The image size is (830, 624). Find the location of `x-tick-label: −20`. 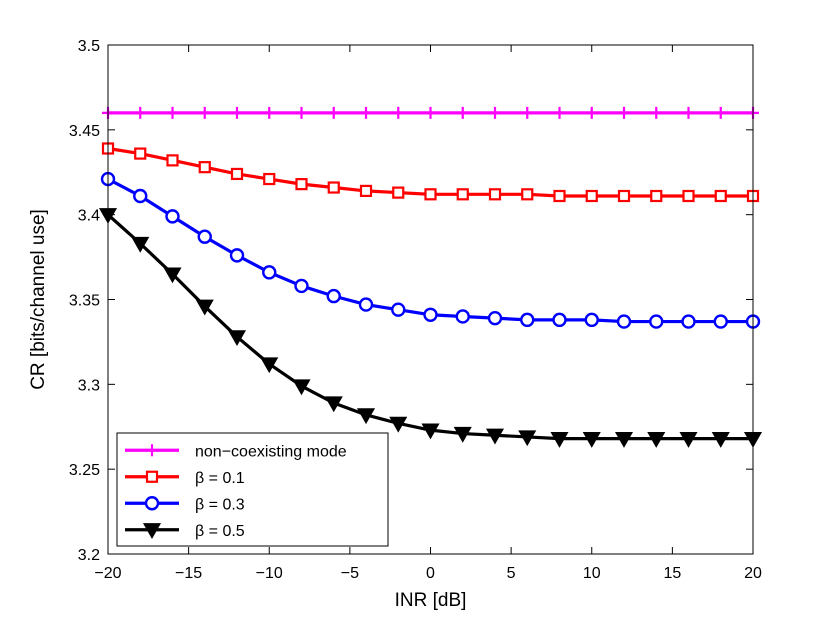

x-tick-label: −20 is located at coordinates (107, 573).